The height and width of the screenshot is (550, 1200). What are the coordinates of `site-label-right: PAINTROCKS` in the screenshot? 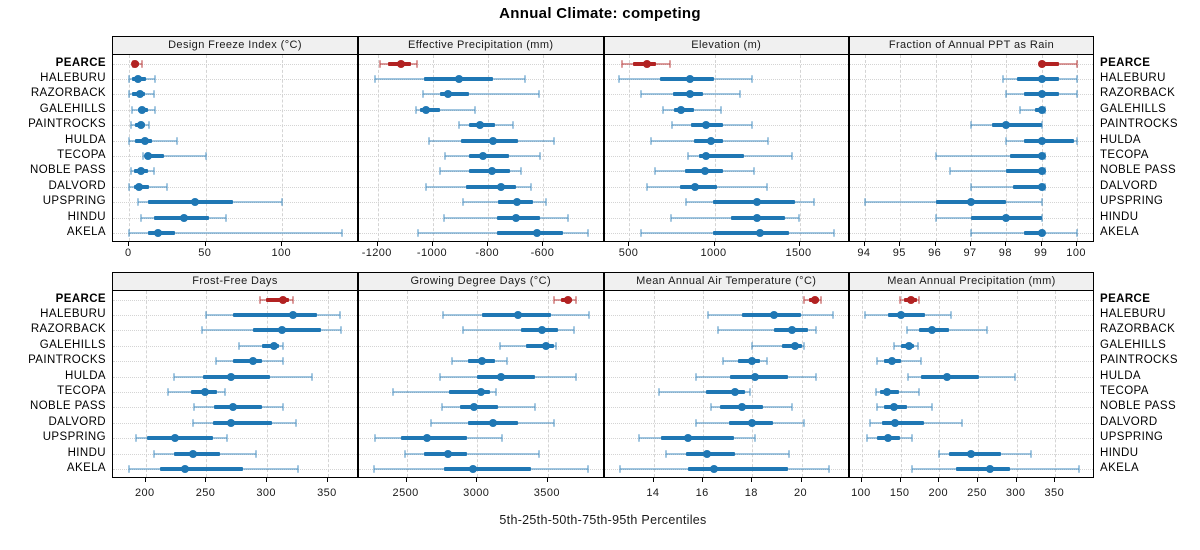 It's located at (1139, 360).